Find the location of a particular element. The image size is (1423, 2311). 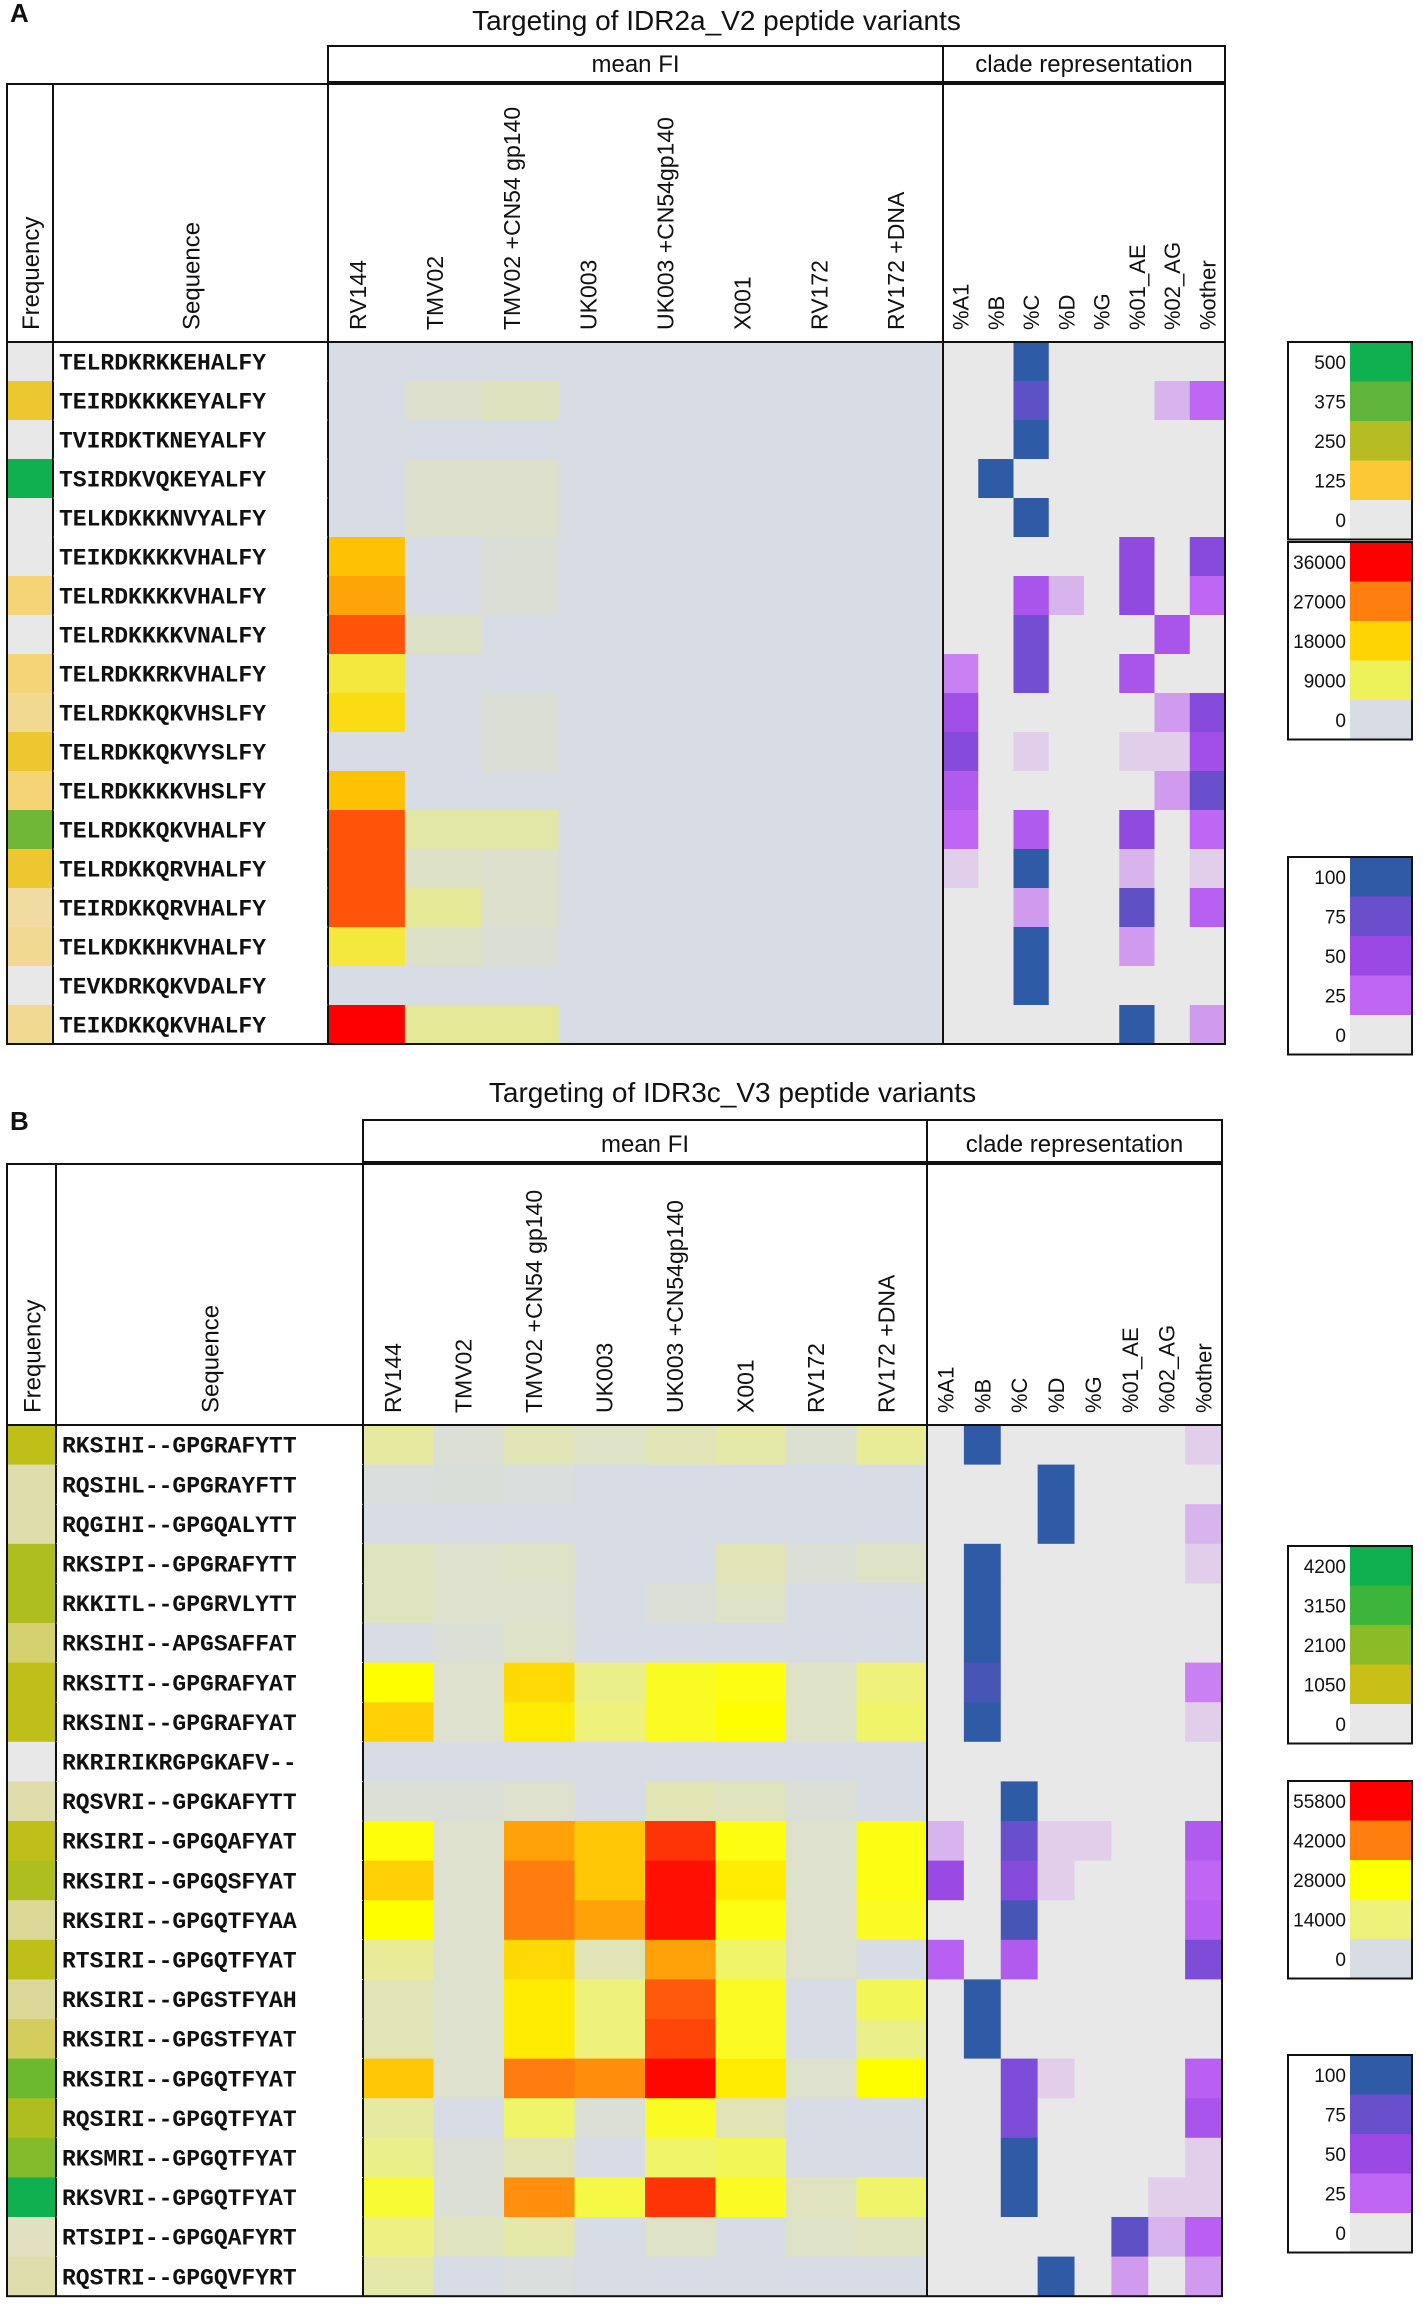

fi-column-header: RV144 is located at coordinates (393, 1378).